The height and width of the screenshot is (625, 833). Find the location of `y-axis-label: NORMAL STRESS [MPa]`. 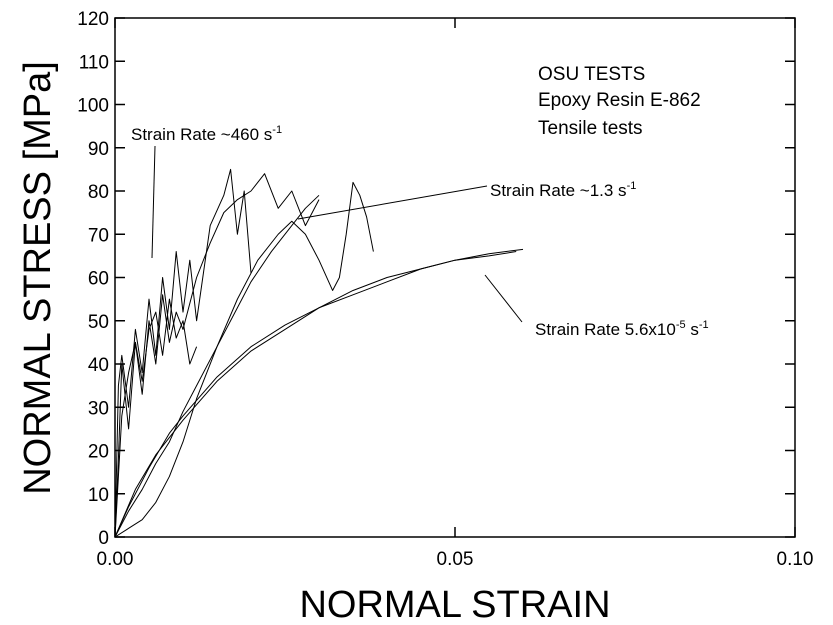

y-axis-label: NORMAL STRESS [MPa] is located at coordinates (38, 278).